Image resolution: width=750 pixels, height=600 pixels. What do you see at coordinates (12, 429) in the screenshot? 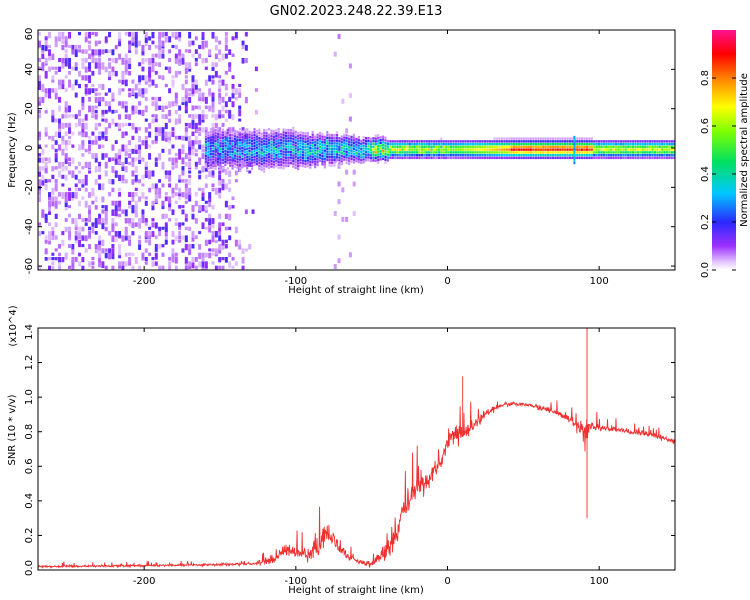
I see `snr-ylabel: SNR (10 * v/v)` at bounding box center [12, 429].